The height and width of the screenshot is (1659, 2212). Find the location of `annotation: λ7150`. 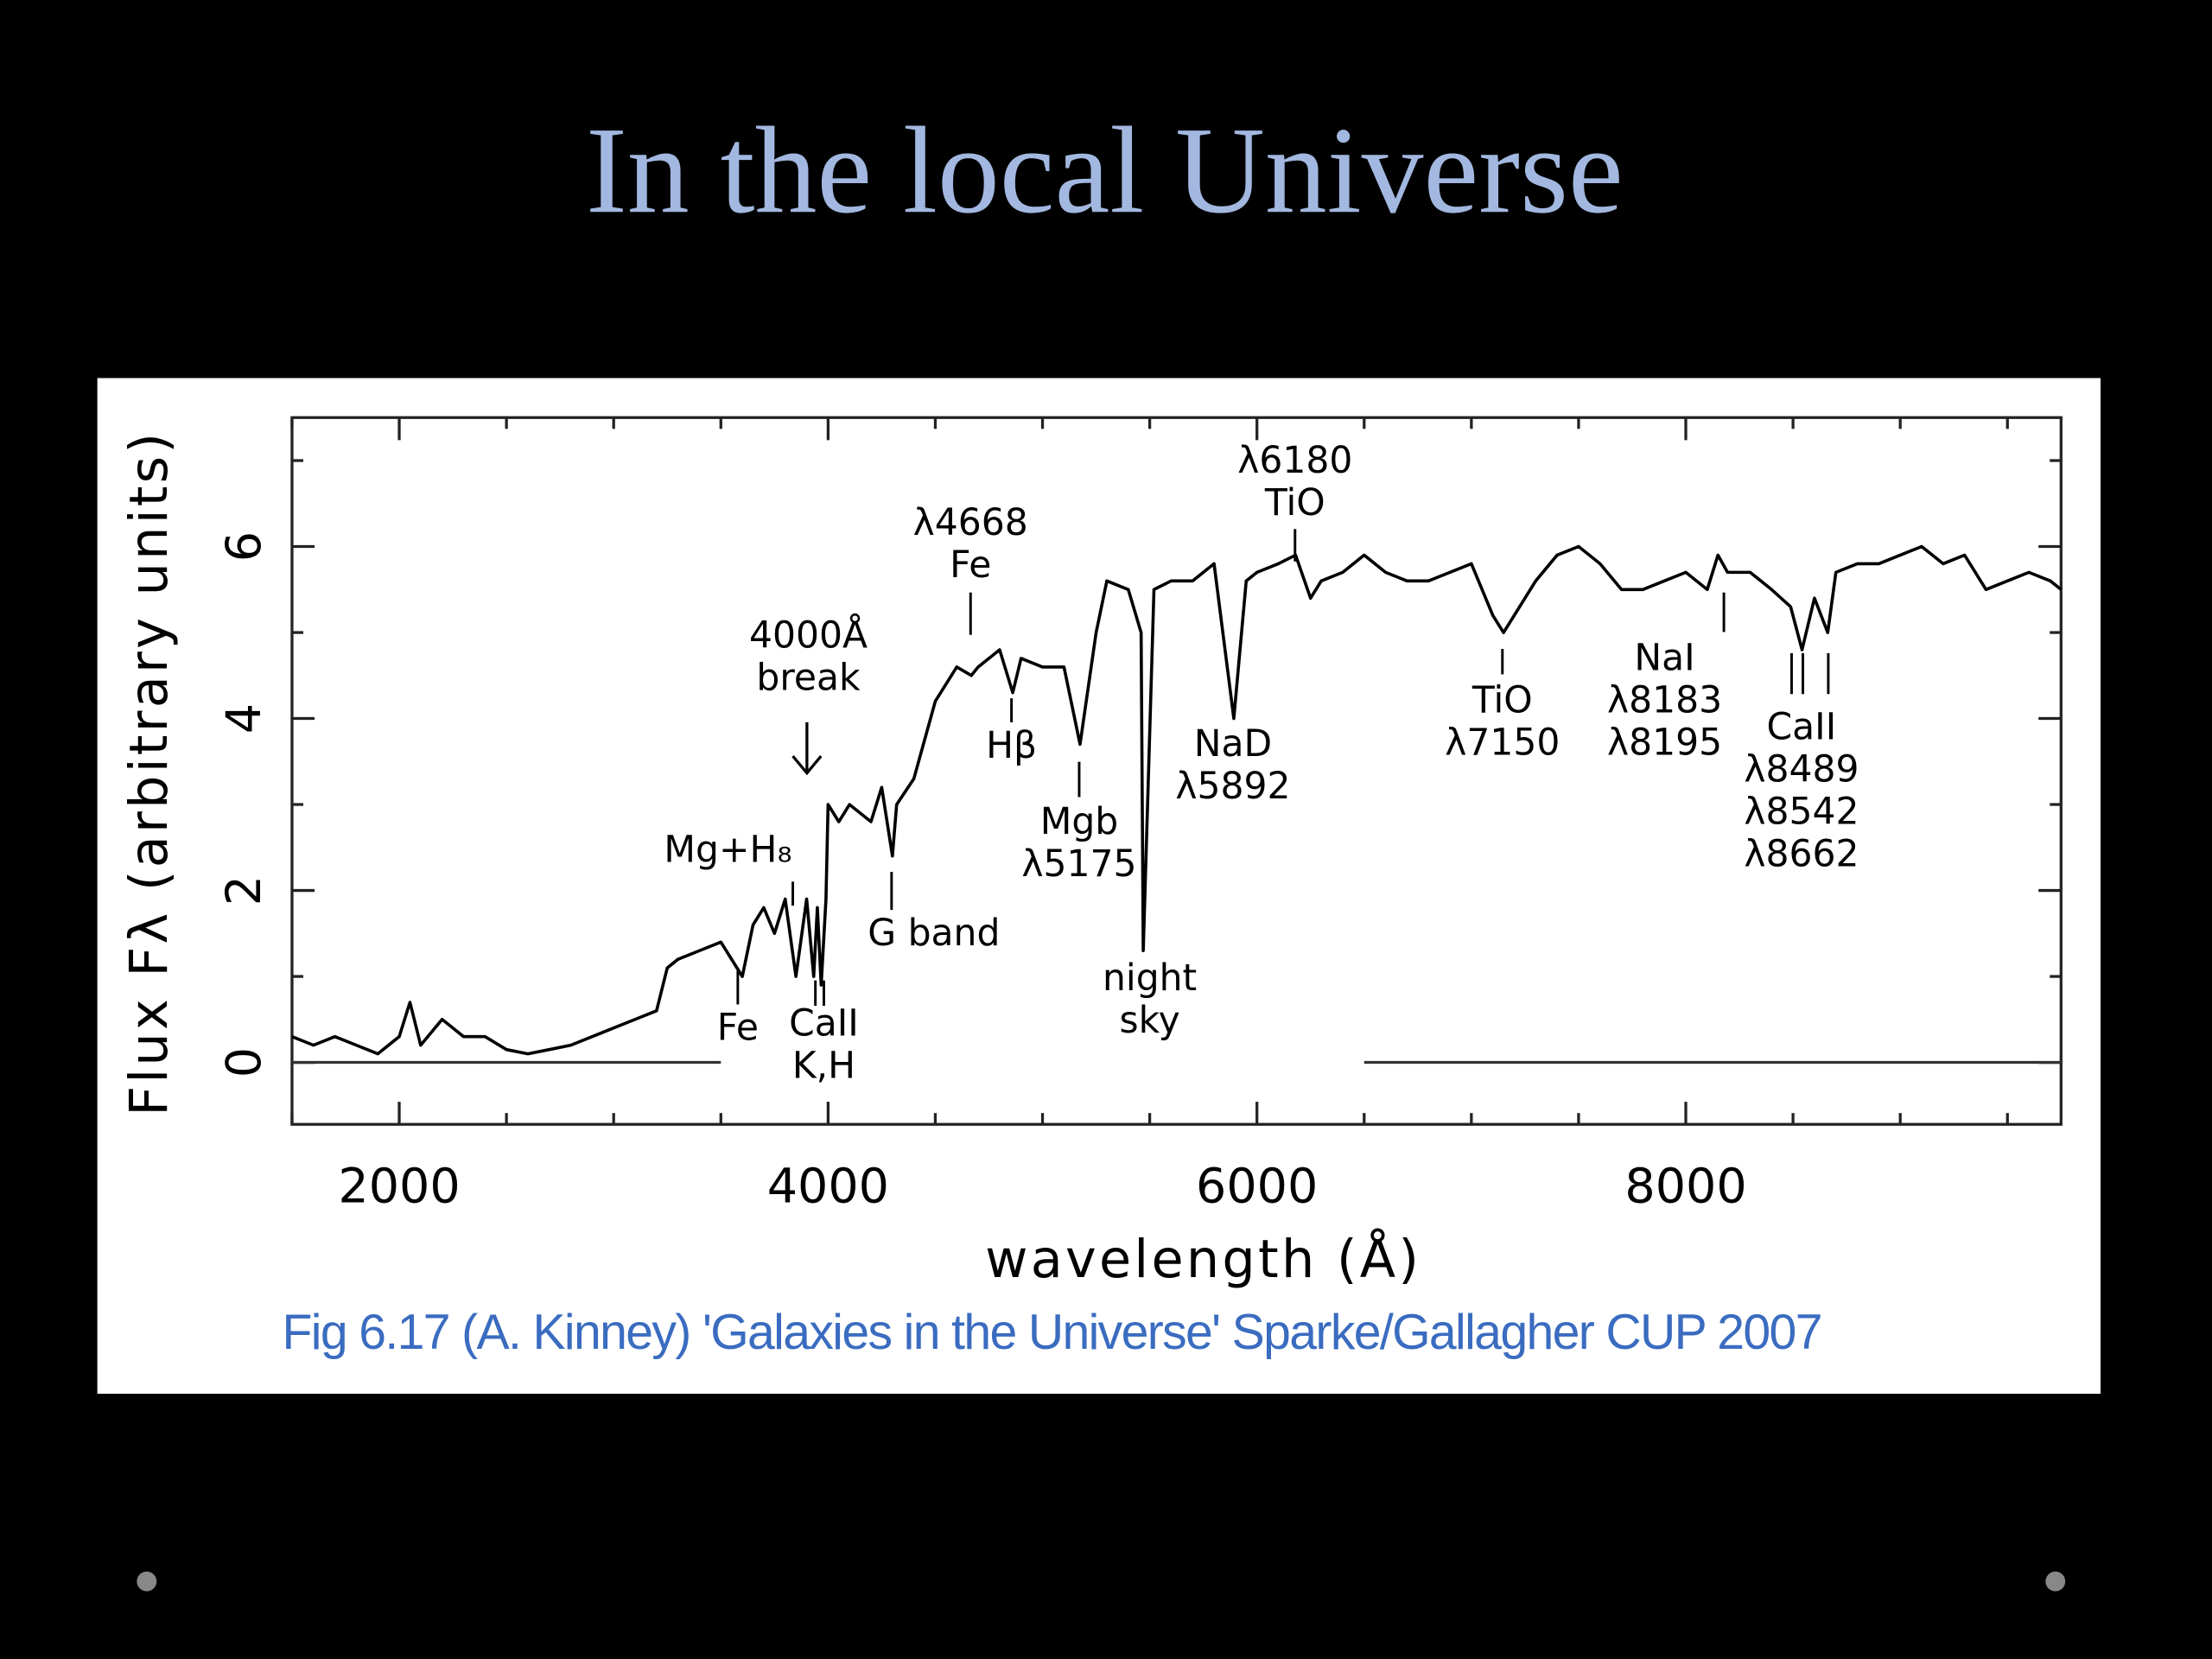

annotation: λ7150 is located at coordinates (1502, 743).